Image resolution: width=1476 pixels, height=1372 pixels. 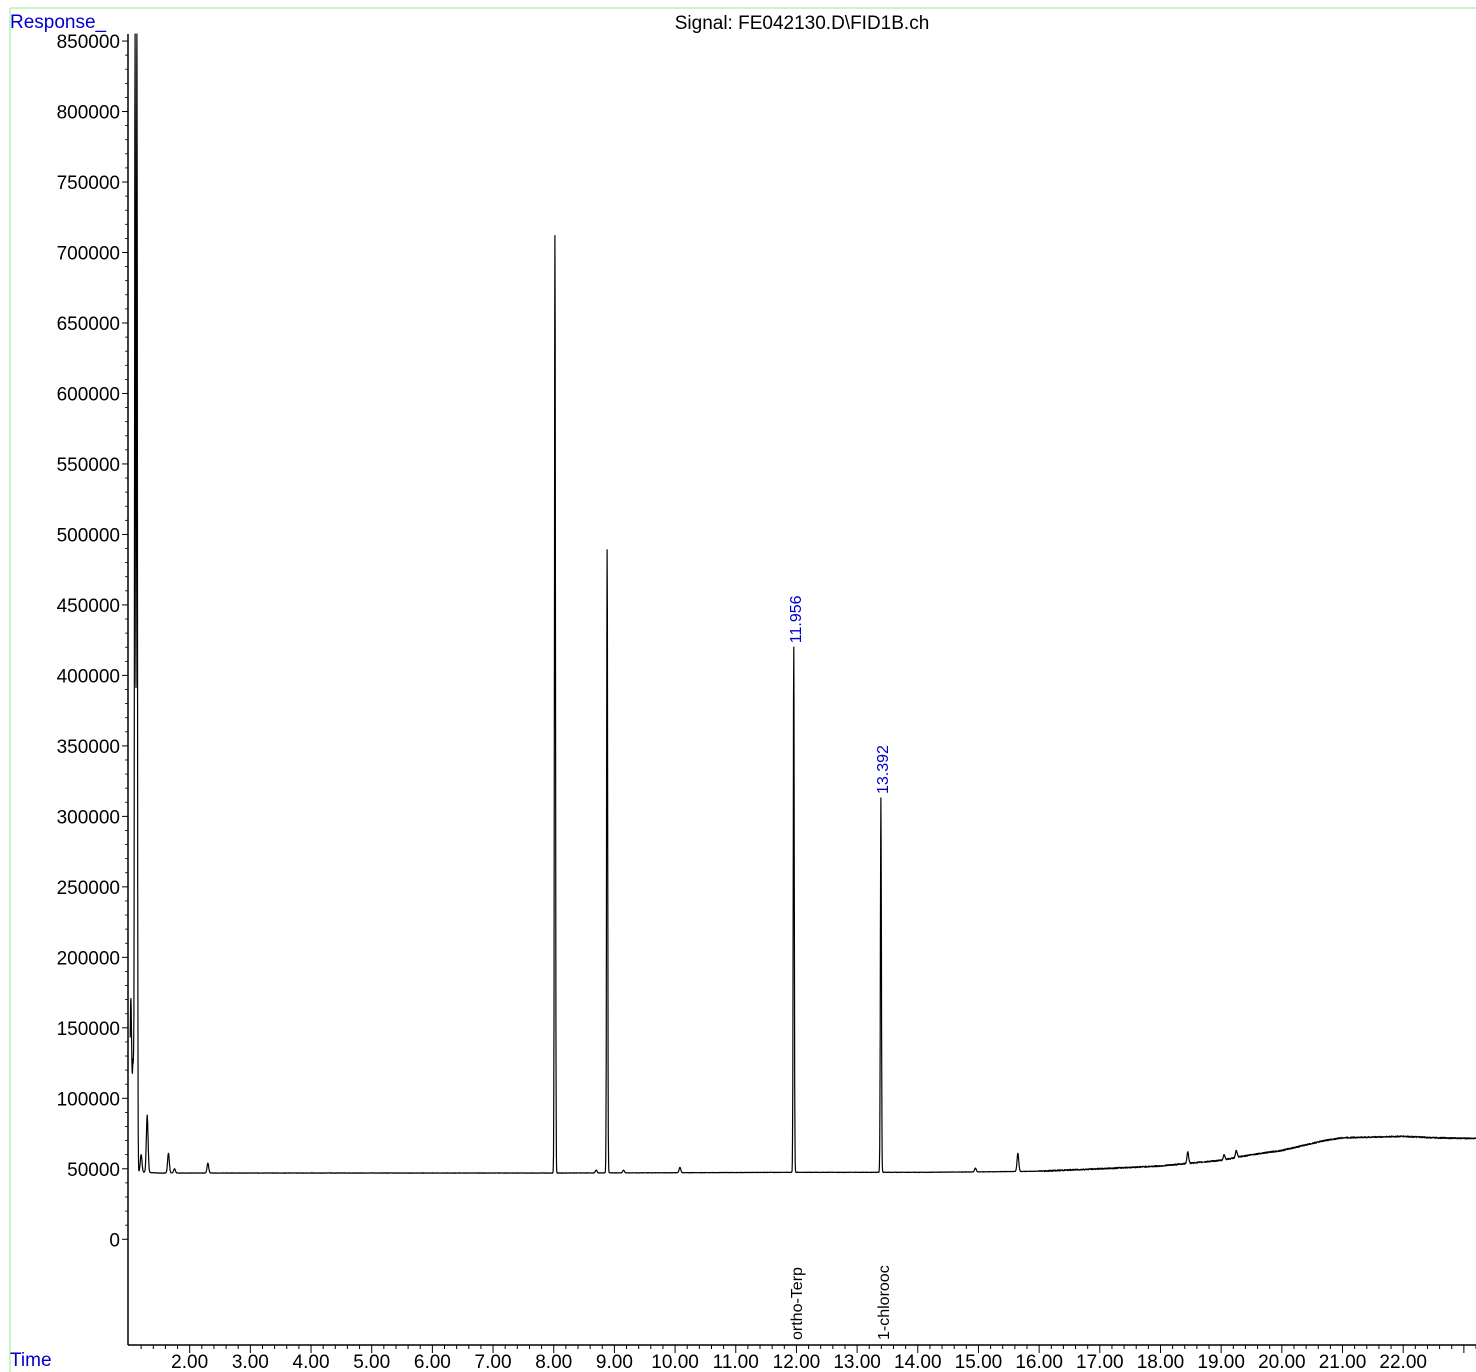 I want to click on x-tick-label: 11.00, so click(x=736, y=1362).